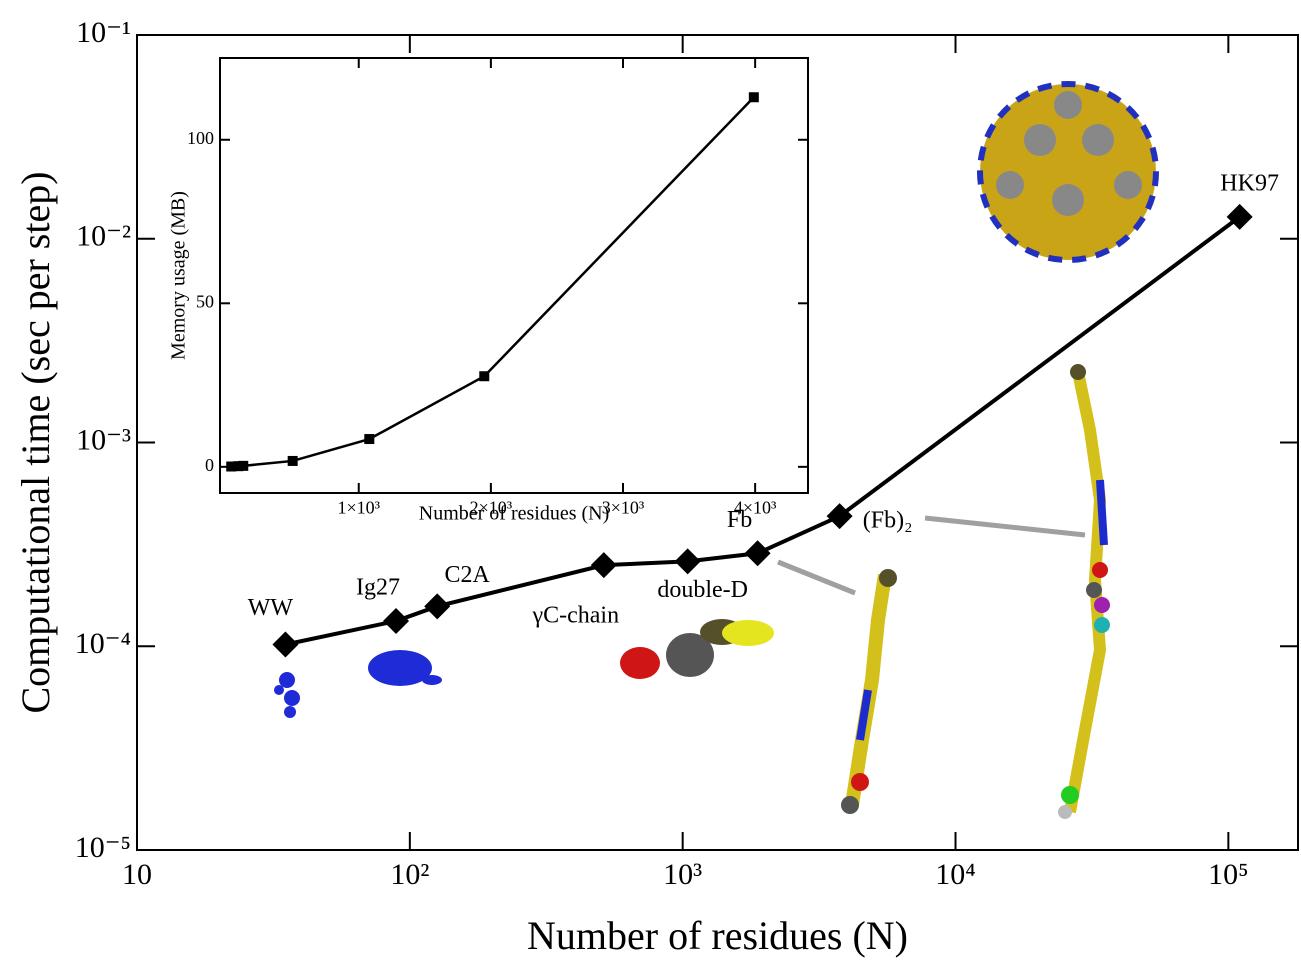  What do you see at coordinates (955, 874) in the screenshot?
I see `x-tick-label: 10⁴` at bounding box center [955, 874].